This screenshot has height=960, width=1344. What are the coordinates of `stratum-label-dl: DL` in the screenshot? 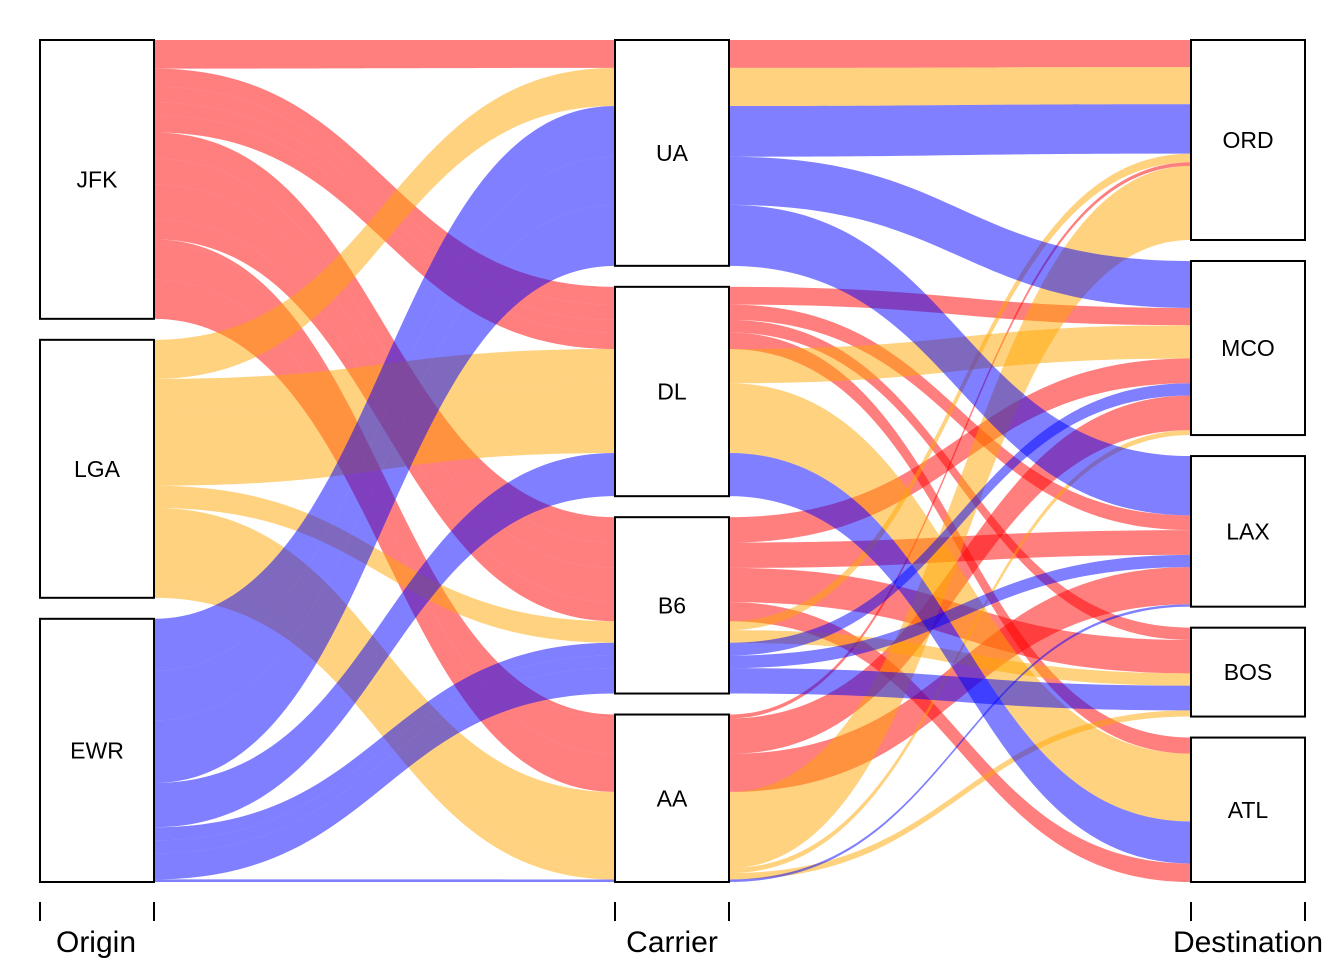 It's located at (672, 392).